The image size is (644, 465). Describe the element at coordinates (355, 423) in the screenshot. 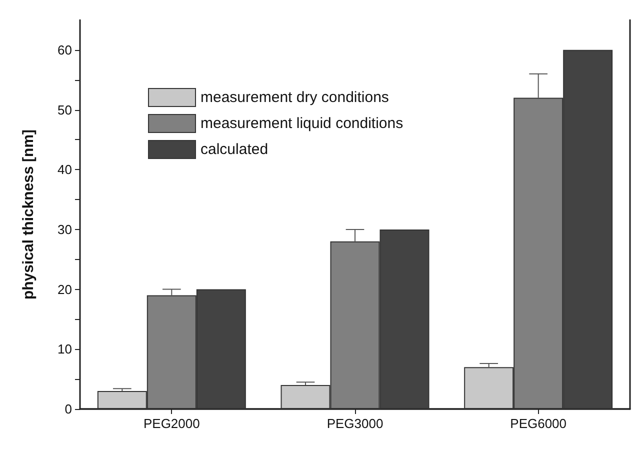

I see `x-tick-label: PEG3000` at that location.